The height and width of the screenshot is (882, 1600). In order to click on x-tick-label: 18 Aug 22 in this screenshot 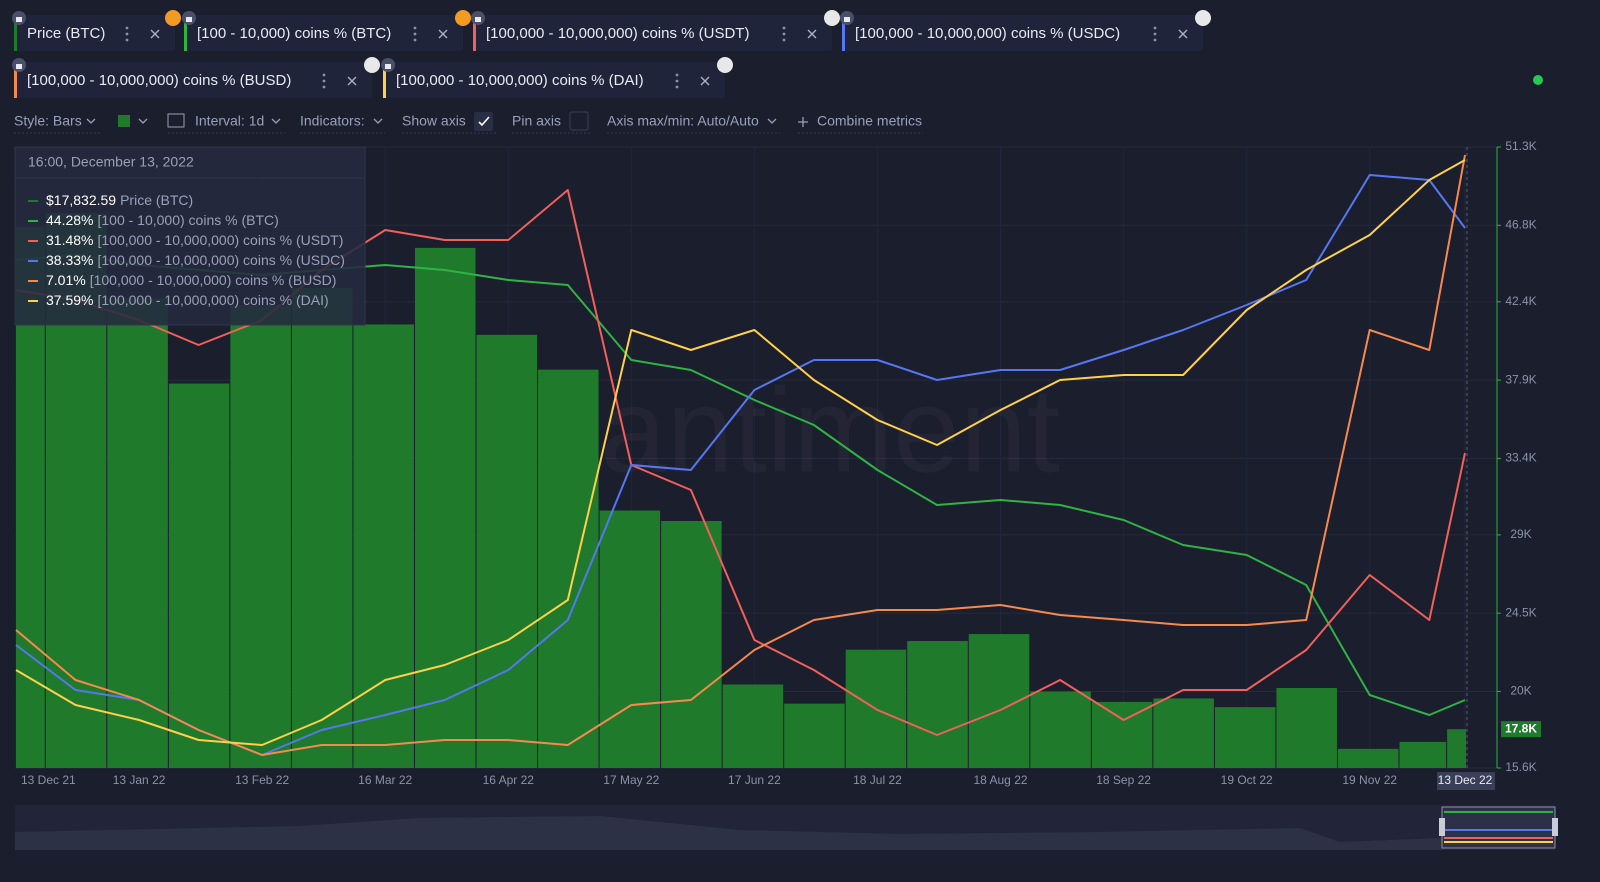, I will do `click(1000, 780)`.